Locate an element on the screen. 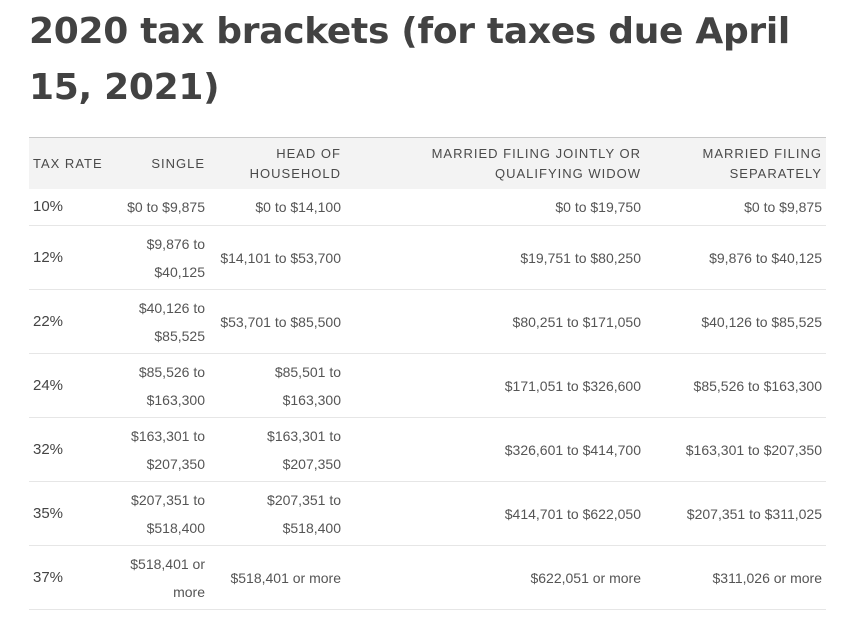 Image resolution: width=865 pixels, height=618 pixels. cell-married-filing-separately: $9,876 to $40,125 is located at coordinates (735, 257).